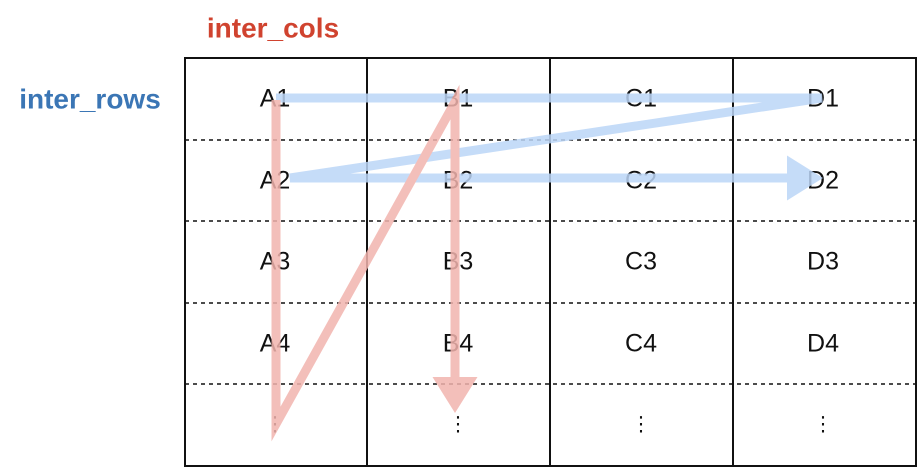  I want to click on cell-text: C3, so click(641, 262).